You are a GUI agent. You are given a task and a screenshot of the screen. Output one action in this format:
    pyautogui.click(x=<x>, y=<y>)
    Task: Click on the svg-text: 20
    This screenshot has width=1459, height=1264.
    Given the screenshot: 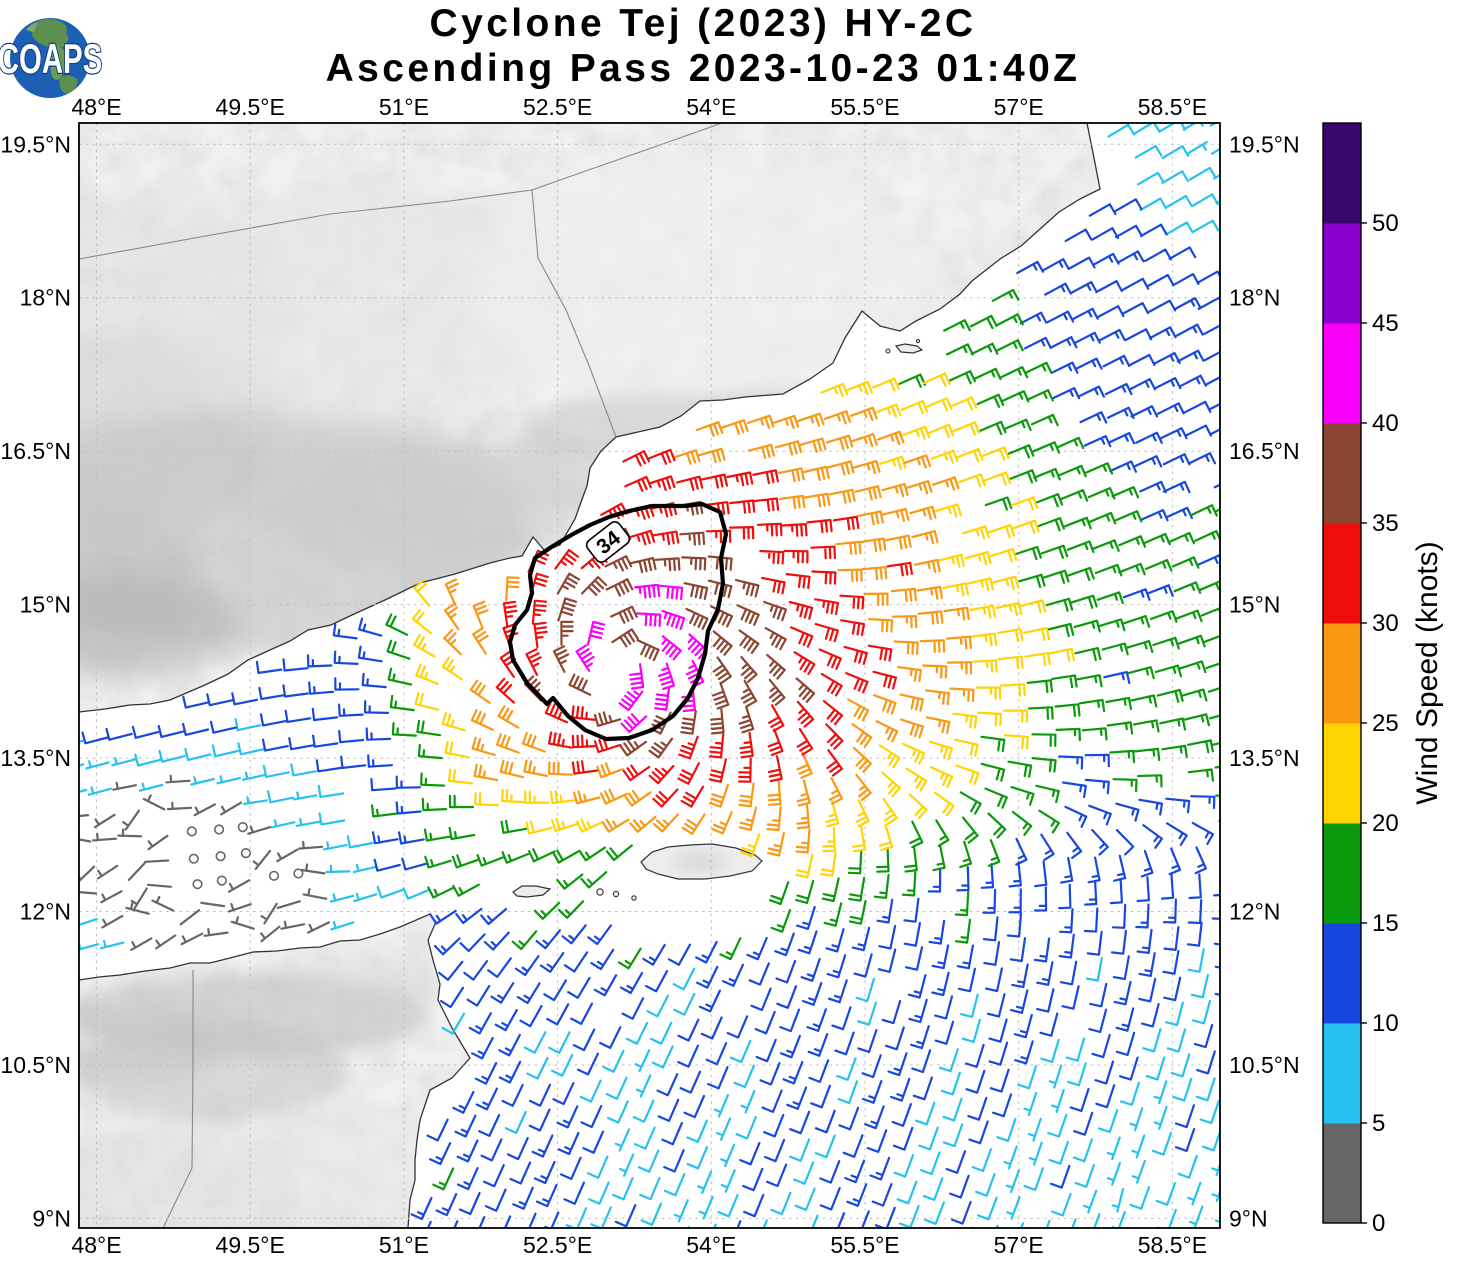 What is the action you would take?
    pyautogui.click(x=1385, y=823)
    